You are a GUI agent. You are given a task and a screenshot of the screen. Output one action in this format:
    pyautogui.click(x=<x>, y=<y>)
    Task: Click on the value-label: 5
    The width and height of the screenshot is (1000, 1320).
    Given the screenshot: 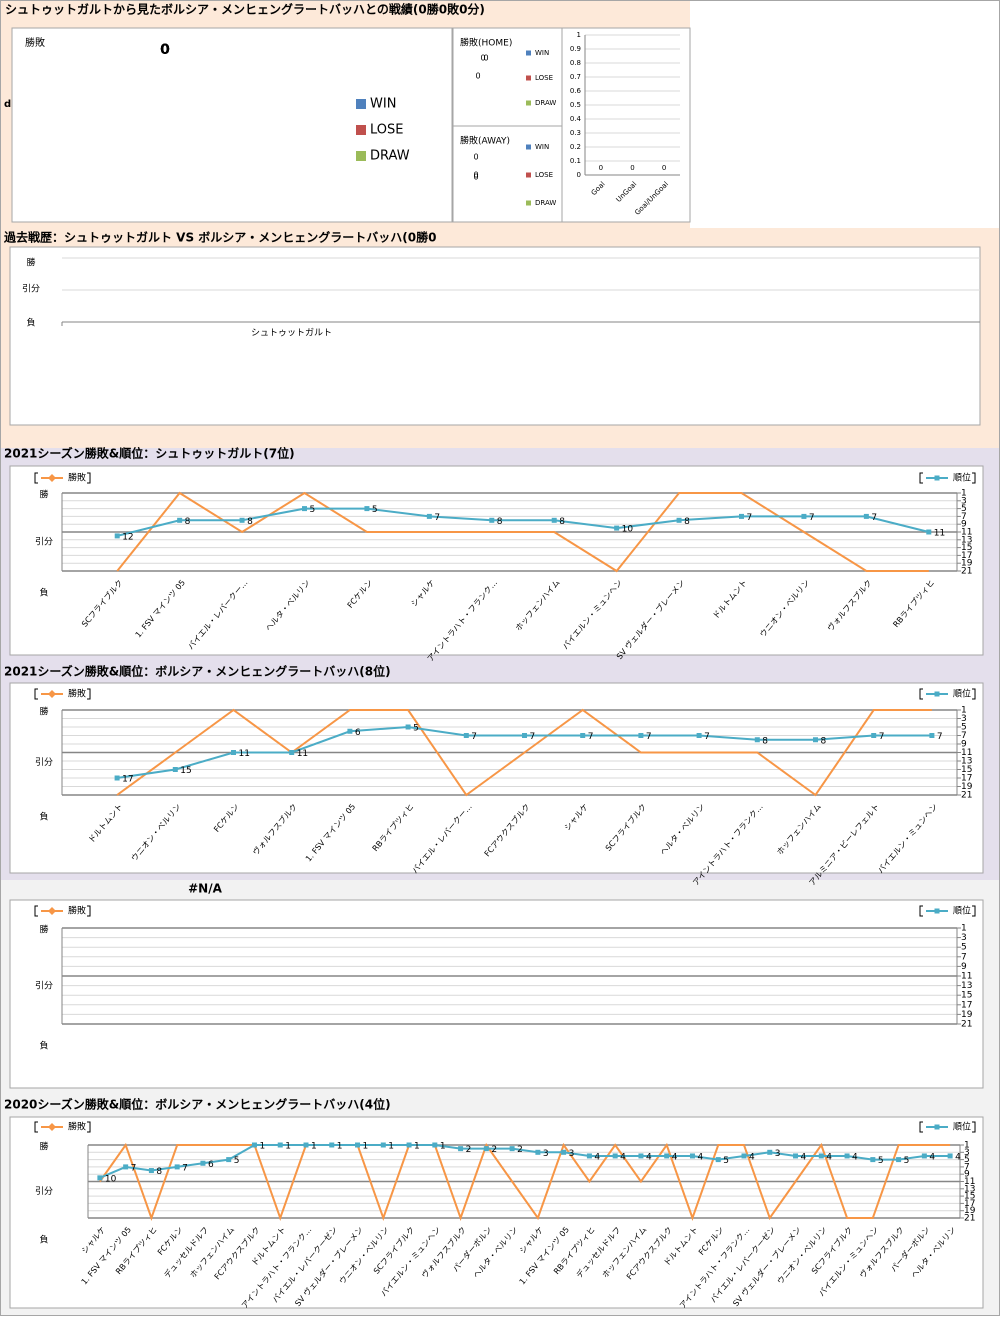 What is the action you would take?
    pyautogui.click(x=416, y=729)
    